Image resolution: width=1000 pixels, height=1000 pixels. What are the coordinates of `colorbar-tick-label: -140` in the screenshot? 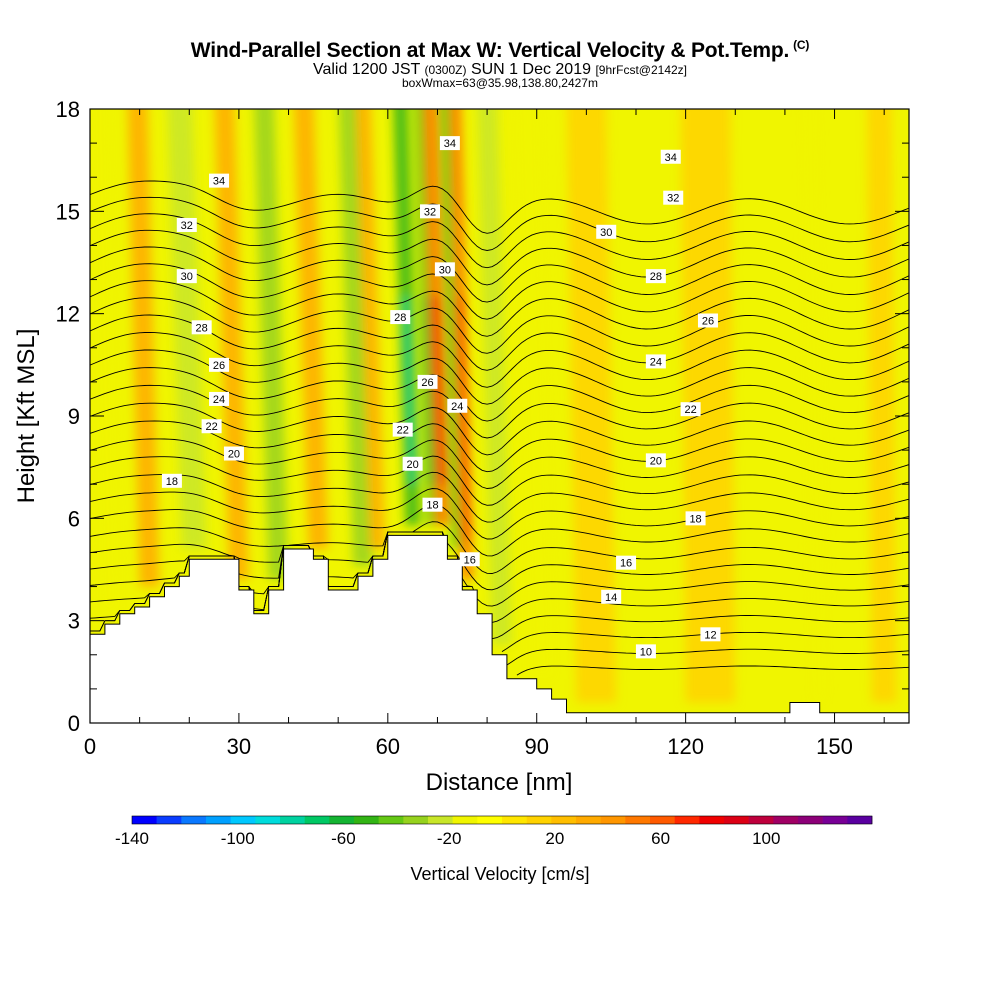 It's located at (132, 838).